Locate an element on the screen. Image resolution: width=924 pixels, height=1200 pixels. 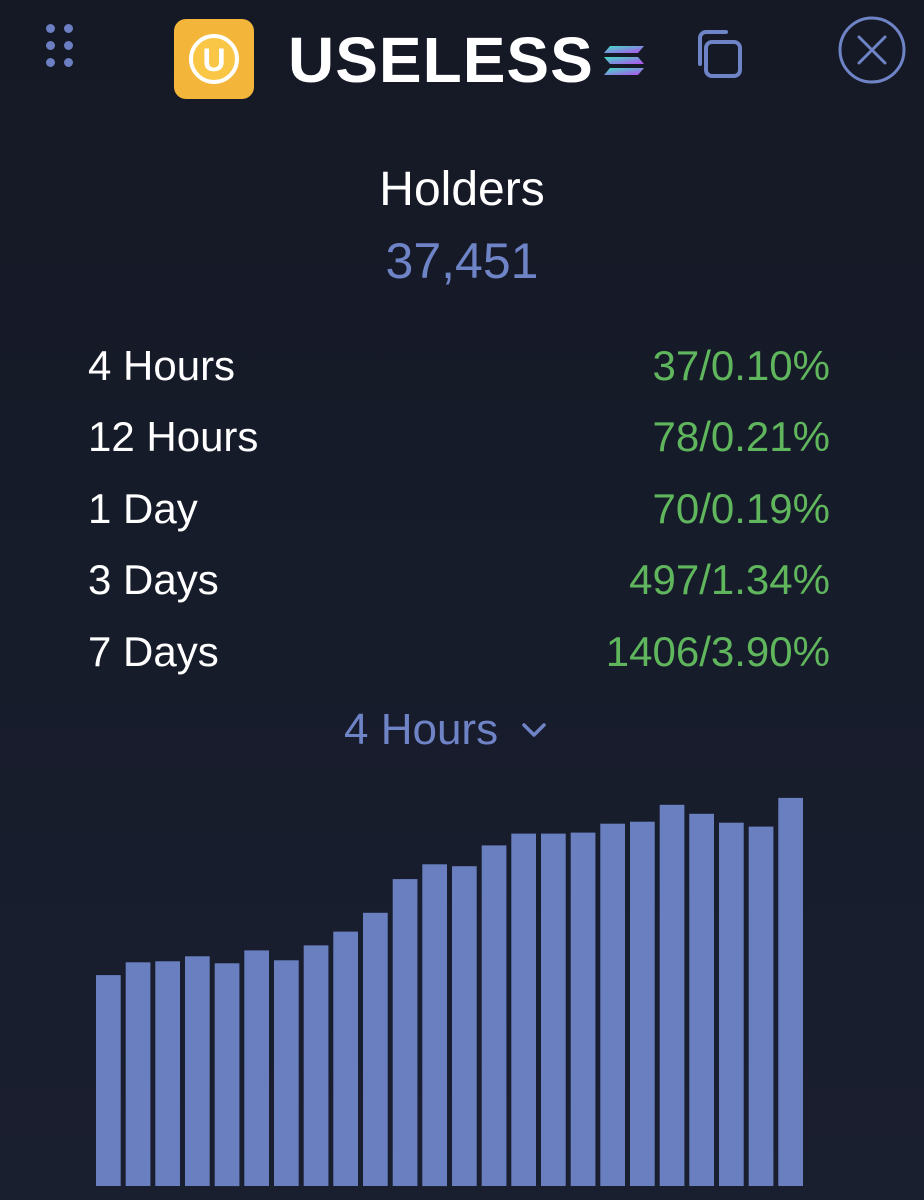
stat-label: 4 Hours is located at coordinates (162, 365).